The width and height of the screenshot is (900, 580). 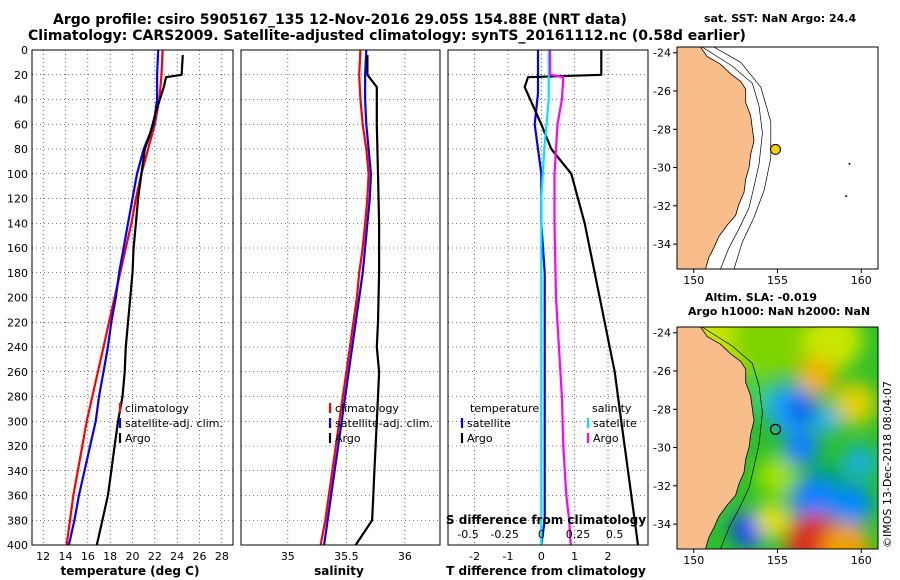 I want to click on legend-tdiff-label: satellite, so click(x=489, y=423).